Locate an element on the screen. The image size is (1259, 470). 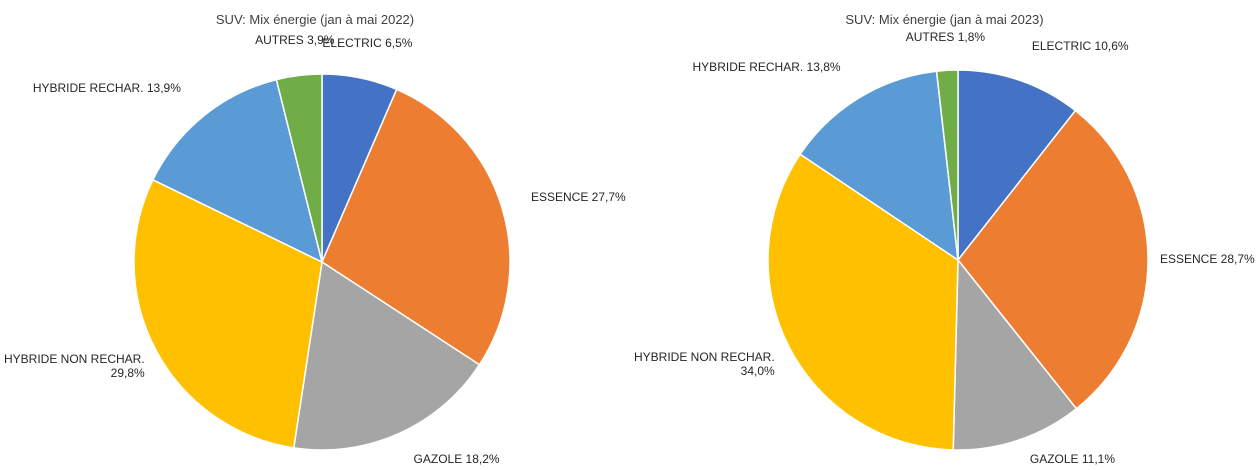
chart-title-2023: SUV: Mix énergie (jan à mai 2023) is located at coordinates (944, 19).